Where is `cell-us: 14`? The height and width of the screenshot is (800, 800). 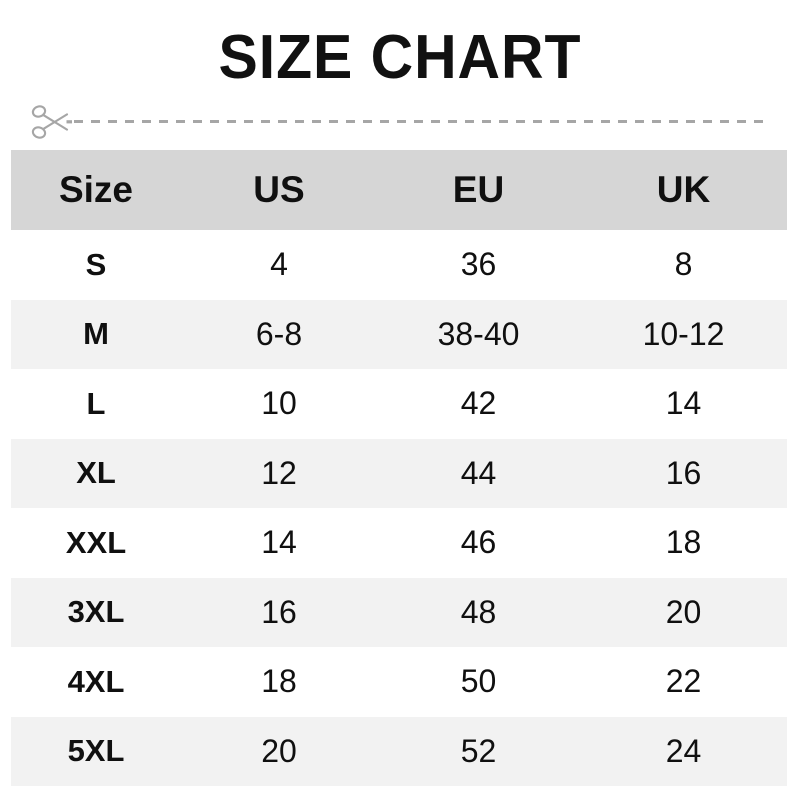
cell-us: 14 is located at coordinates (279, 542).